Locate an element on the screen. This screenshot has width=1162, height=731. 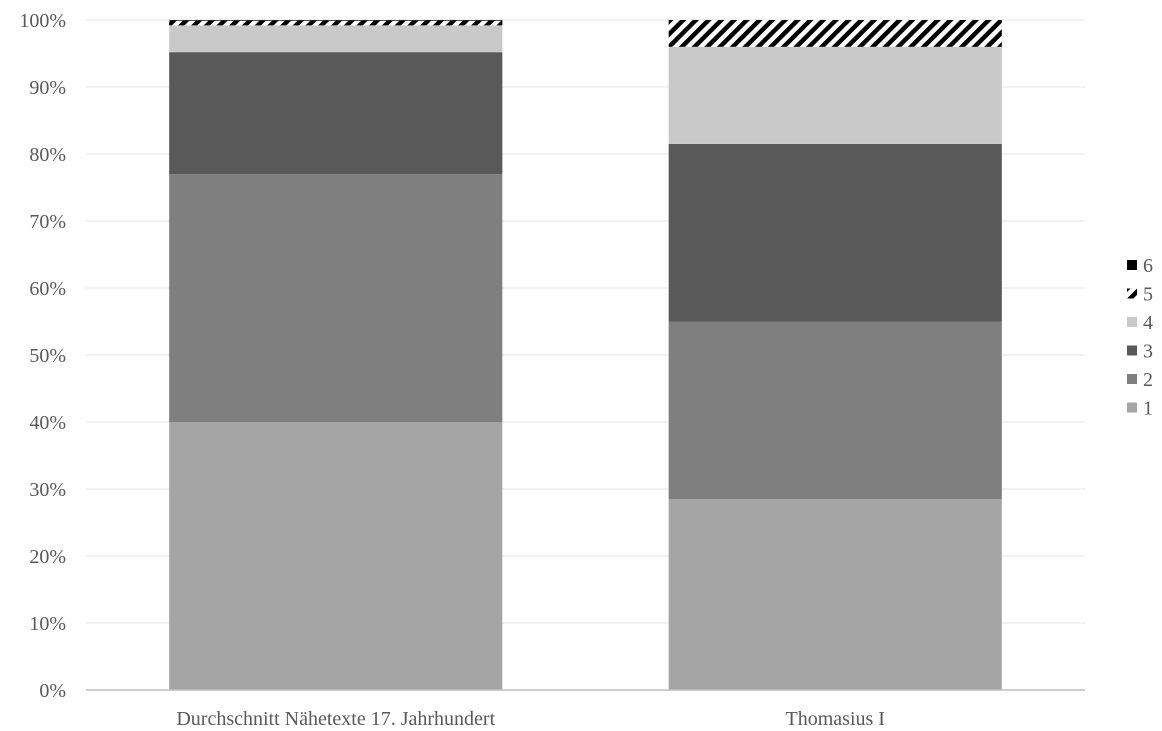
y-axis-tick-labels: 0% 10% 20% 30% 40% 50% 60% 70% 80% 90% 100% is located at coordinates (42, 356).